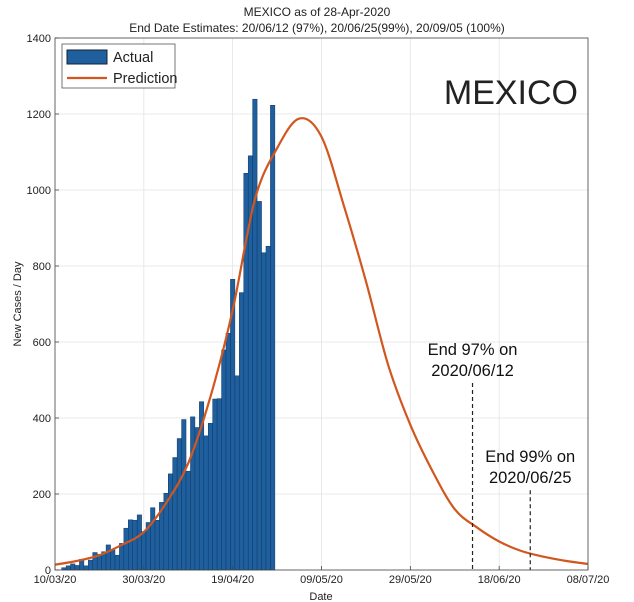 Image resolution: width=634 pixels, height=602 pixels. What do you see at coordinates (530, 457) in the screenshot?
I see `annotation-line1: End 99% on` at bounding box center [530, 457].